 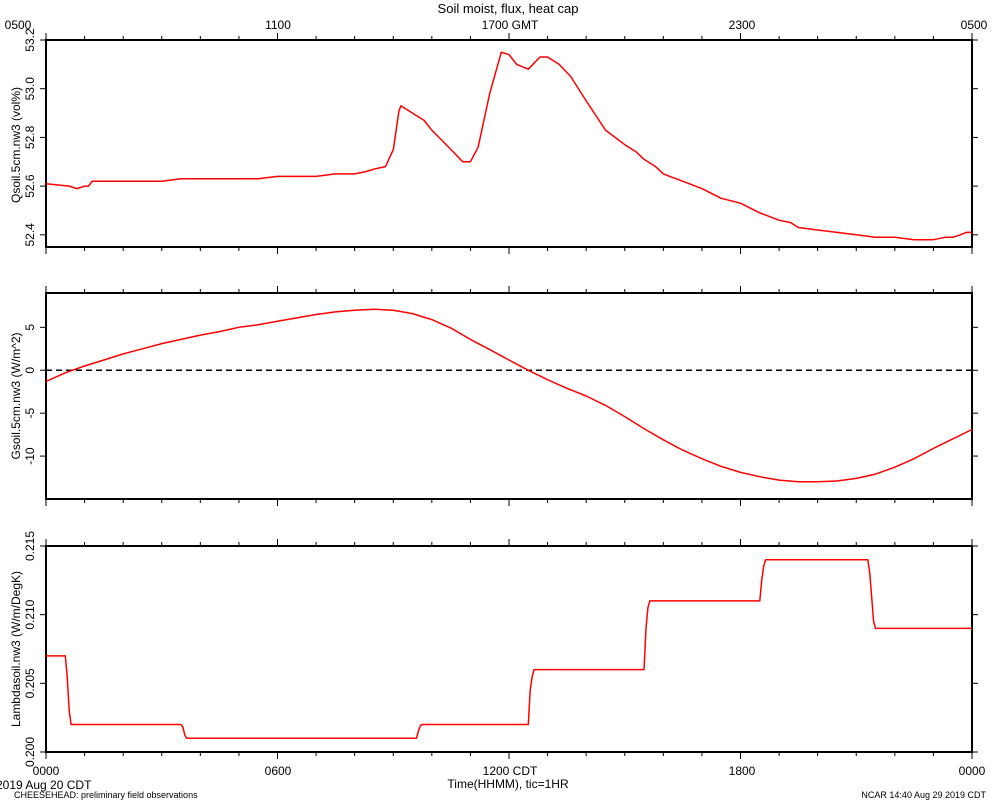 What do you see at coordinates (30, 413) in the screenshot?
I see `y-tick-label: -5` at bounding box center [30, 413].